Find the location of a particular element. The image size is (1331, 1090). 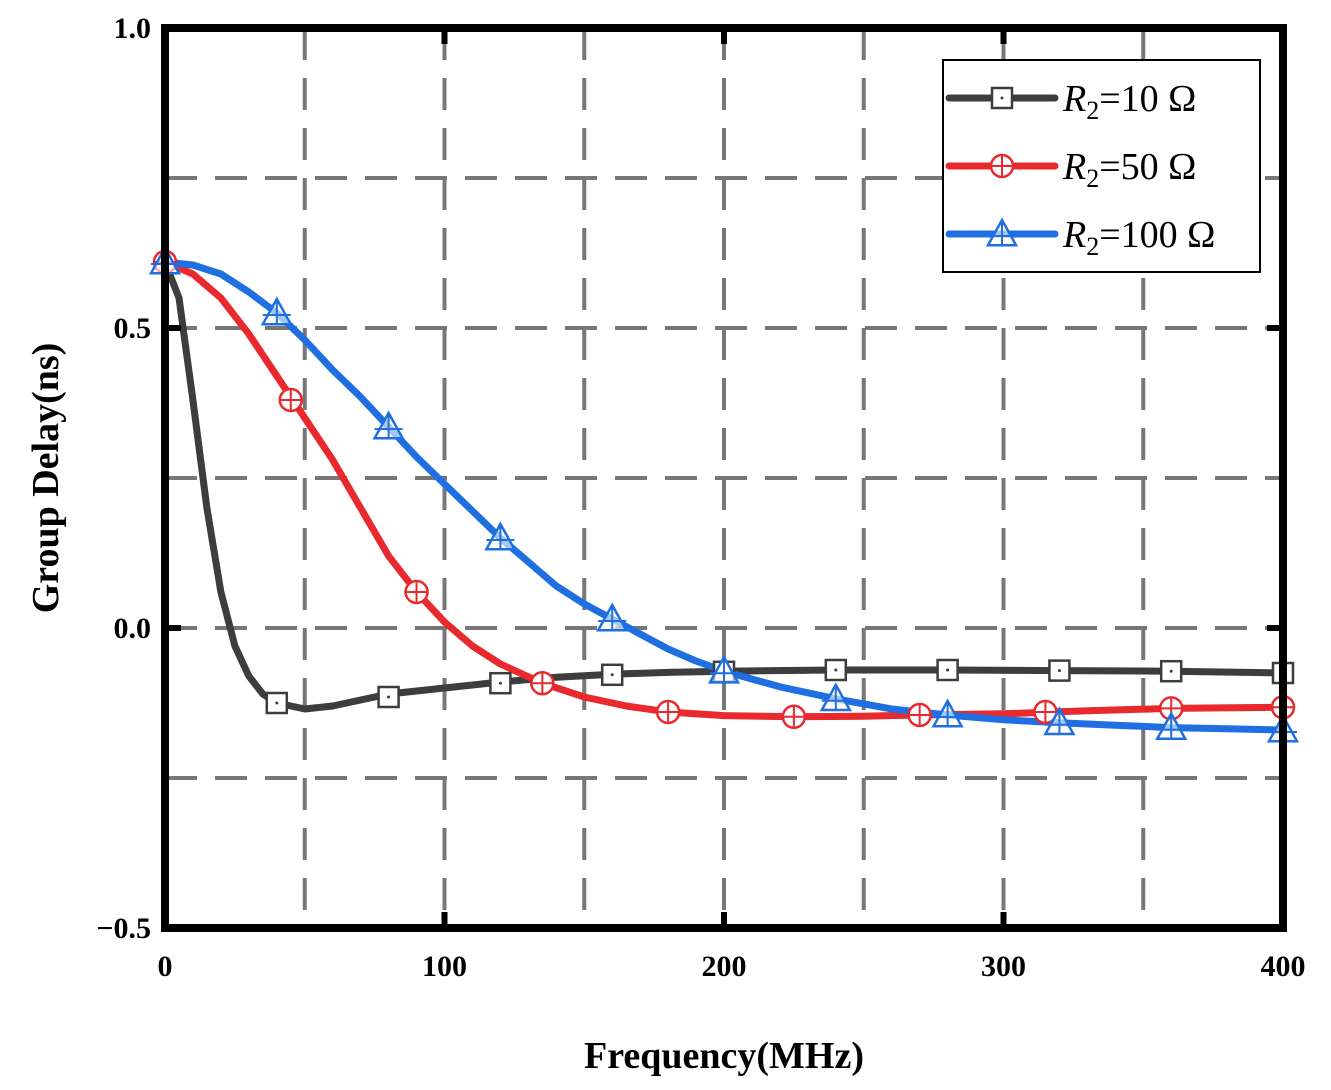

x-axis-title: Frequency(MHz) is located at coordinates (724, 1056).